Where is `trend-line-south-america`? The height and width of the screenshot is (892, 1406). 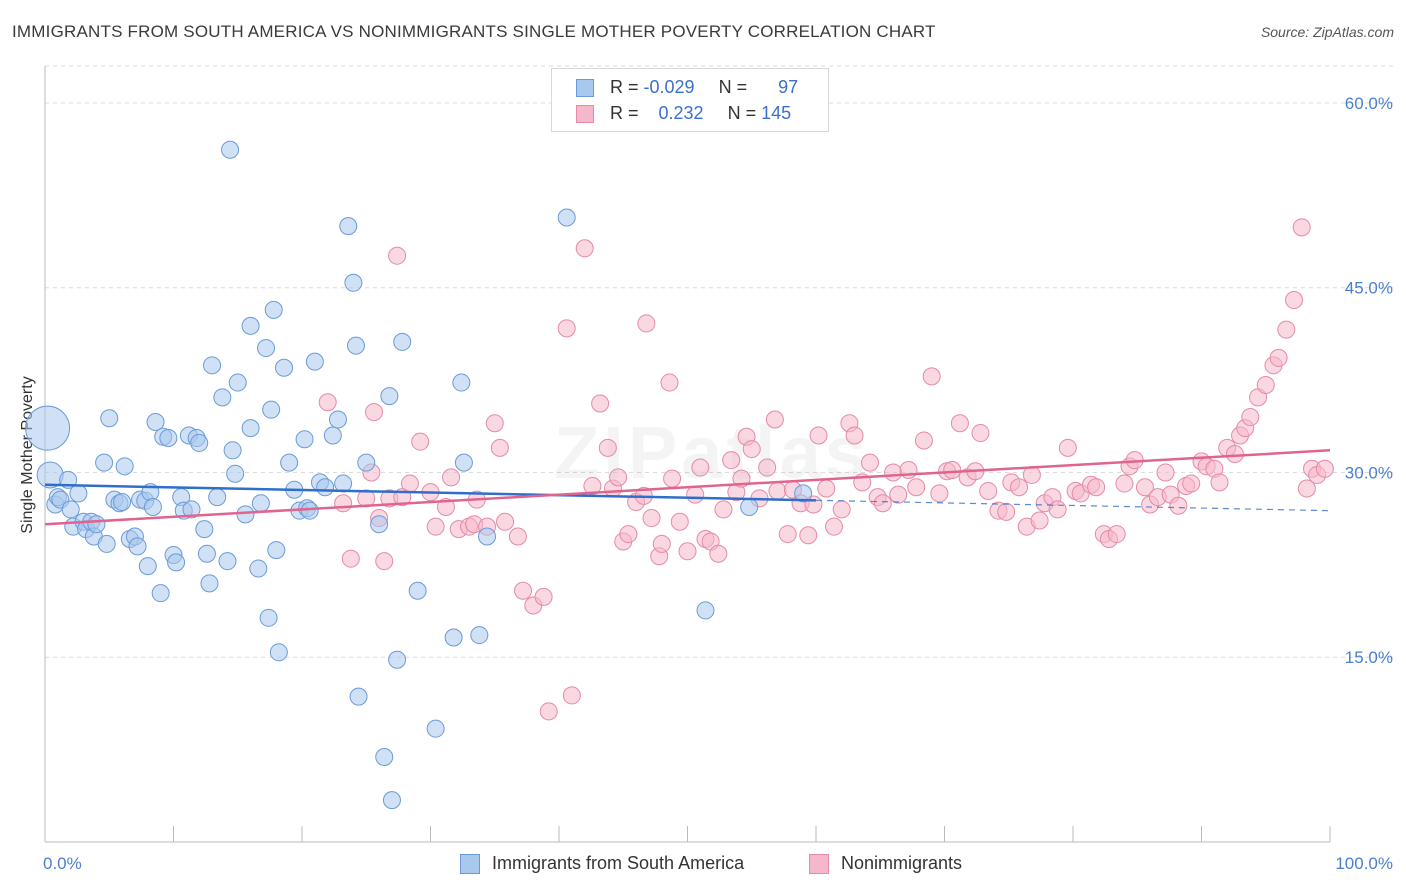 trend-line-south-america is located at coordinates (430, 492).